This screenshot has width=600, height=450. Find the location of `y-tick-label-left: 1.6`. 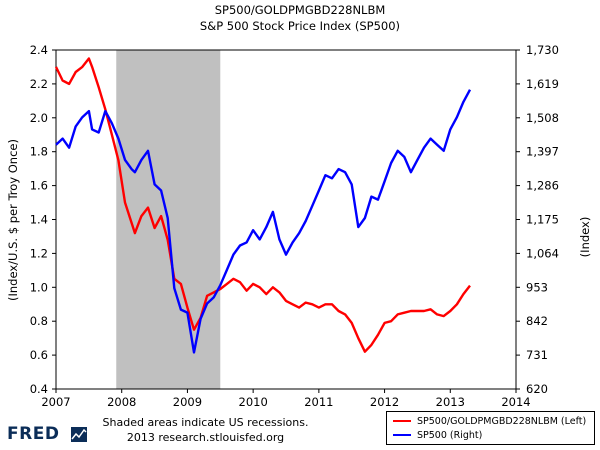

y-tick-label-left: 1.6 is located at coordinates (39, 186).